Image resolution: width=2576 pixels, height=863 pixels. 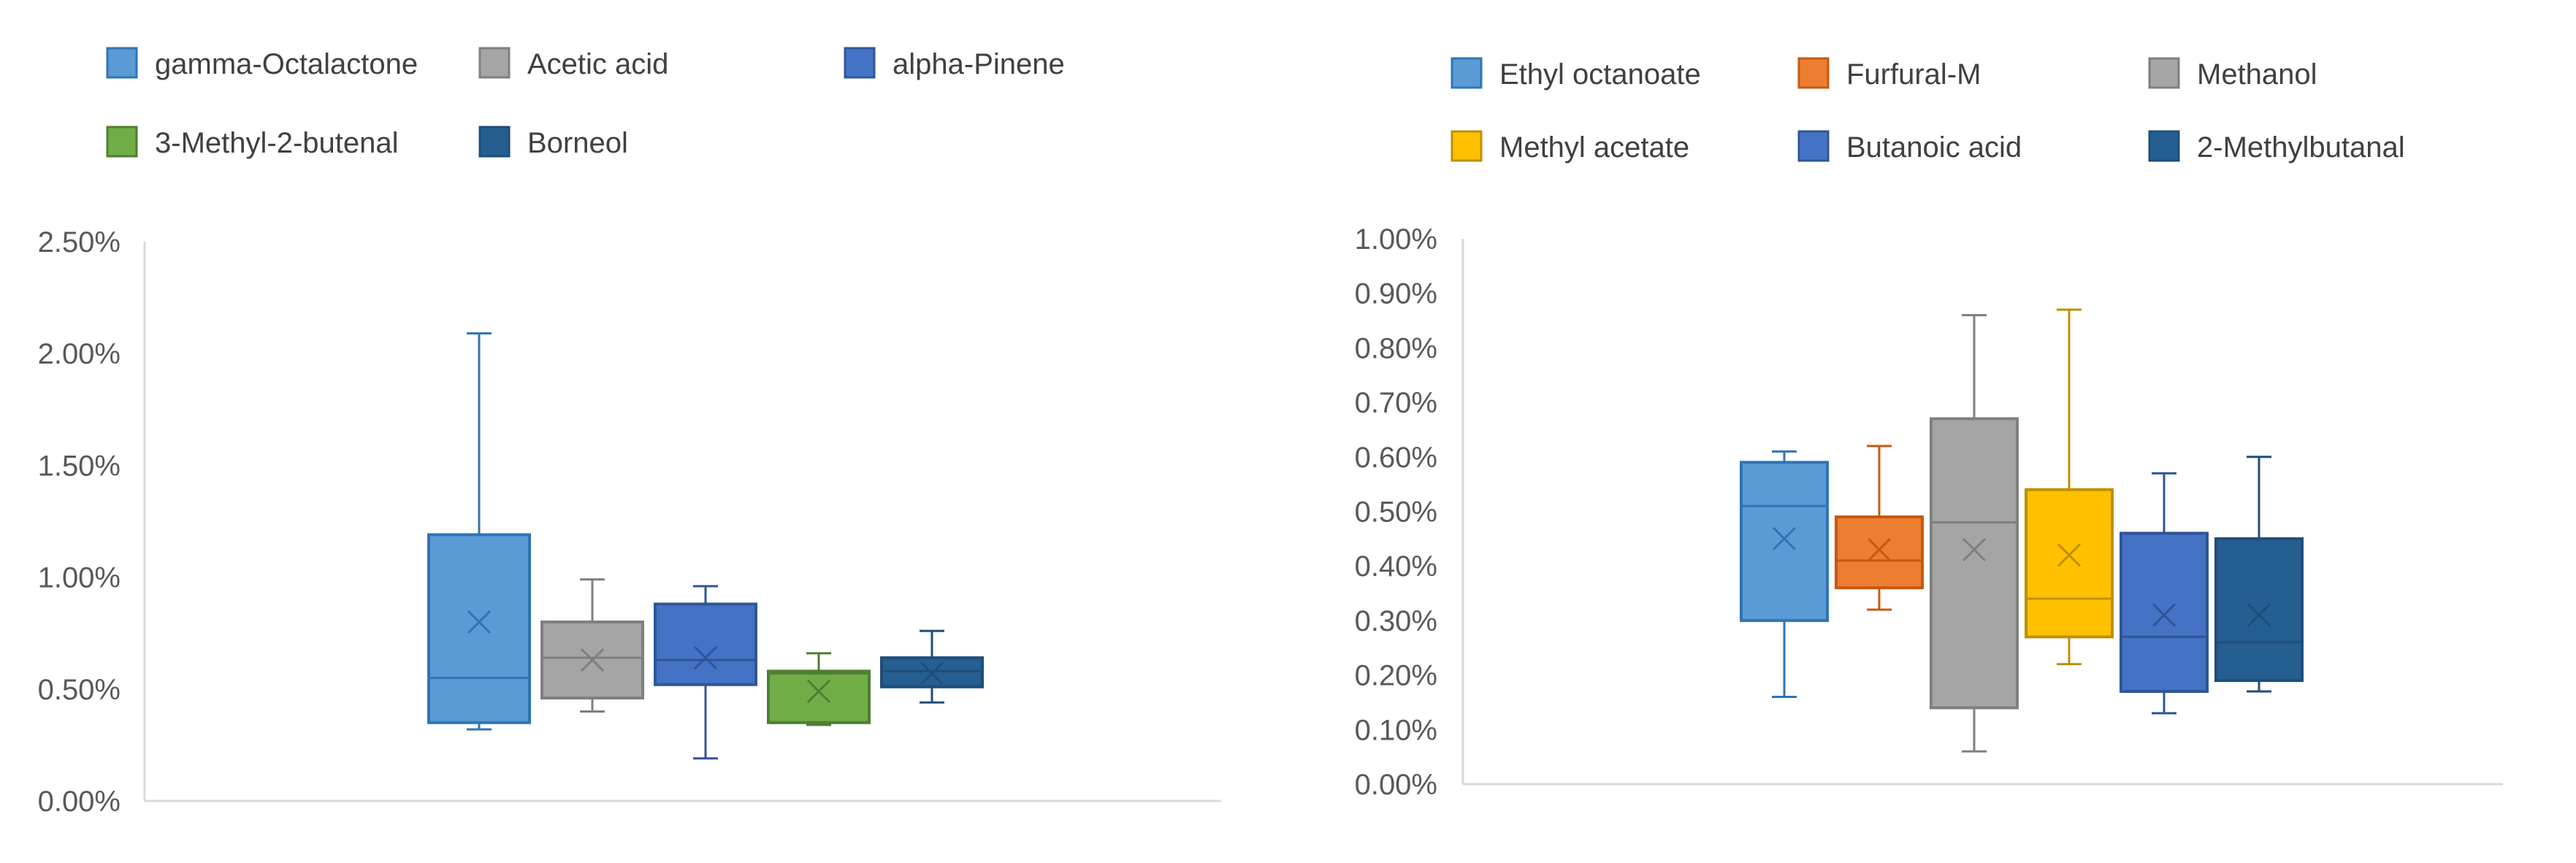 What do you see at coordinates (1396, 294) in the screenshot?
I see `y-tick-label: 0.90%` at bounding box center [1396, 294].